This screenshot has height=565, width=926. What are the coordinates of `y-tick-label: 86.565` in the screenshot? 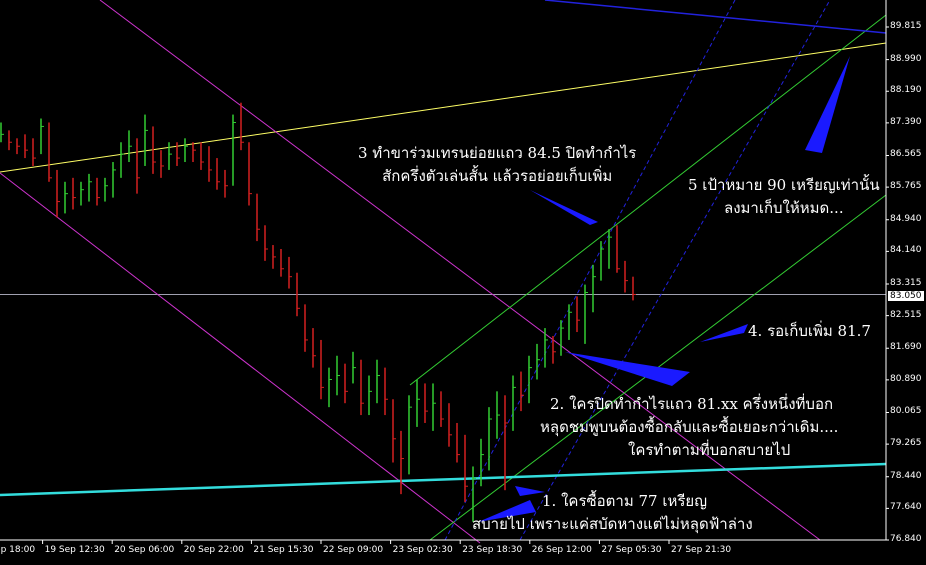 It's located at (906, 154).